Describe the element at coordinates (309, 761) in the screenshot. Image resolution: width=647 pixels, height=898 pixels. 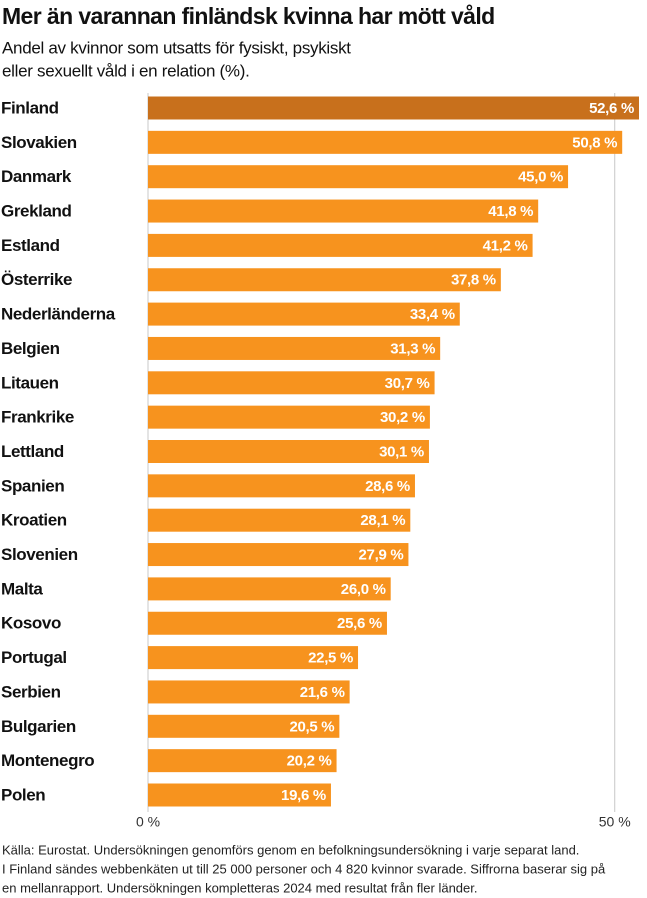
I see `value-label: 20,2 %` at that location.